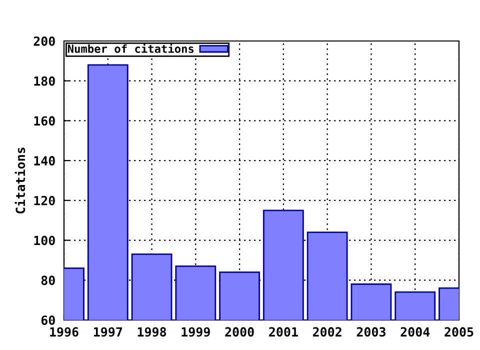 This screenshot has width=480, height=350. Describe the element at coordinates (415, 332) in the screenshot. I see `x-tick-label: 2004` at that location.